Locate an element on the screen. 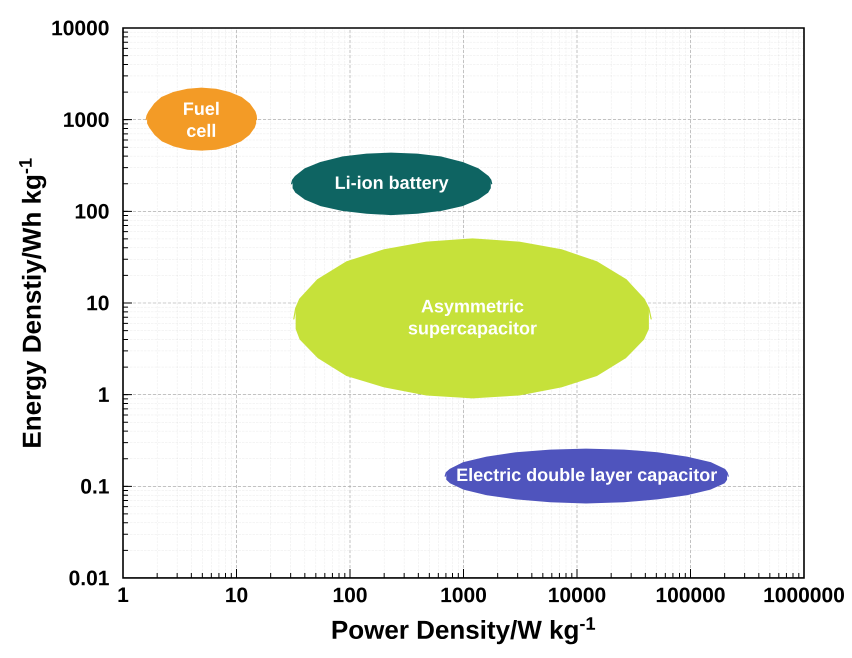 This screenshot has width=852, height=658. series-label: Li-ion battery is located at coordinates (392, 184).